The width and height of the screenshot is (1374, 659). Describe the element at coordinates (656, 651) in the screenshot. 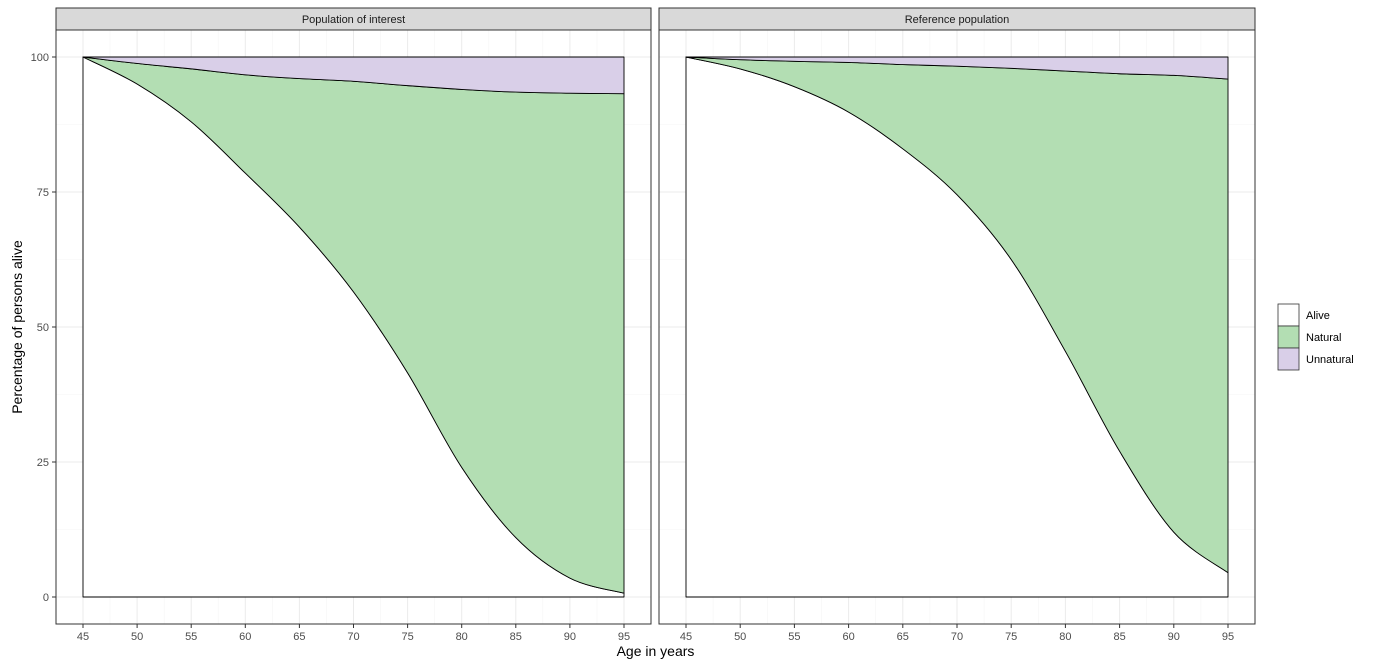

I see `x-axis-title: Age in years` at that location.